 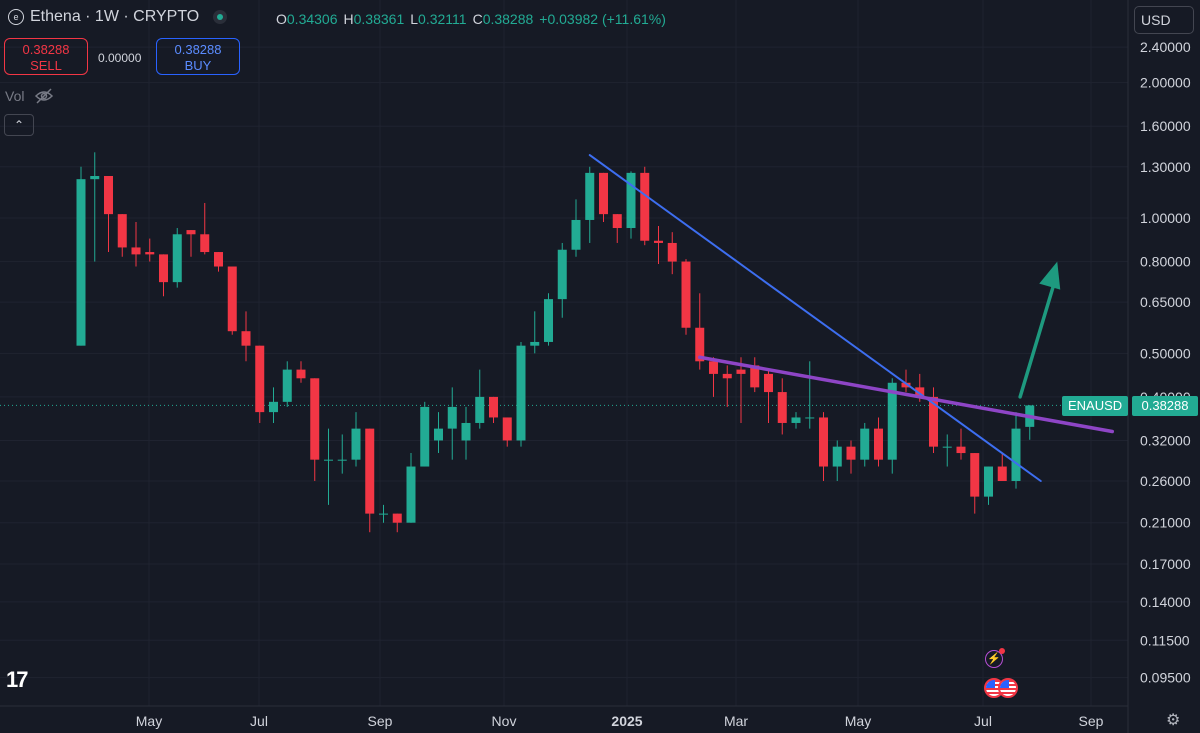 I want to click on gear-icon: ⚙, so click(x=1173, y=720).